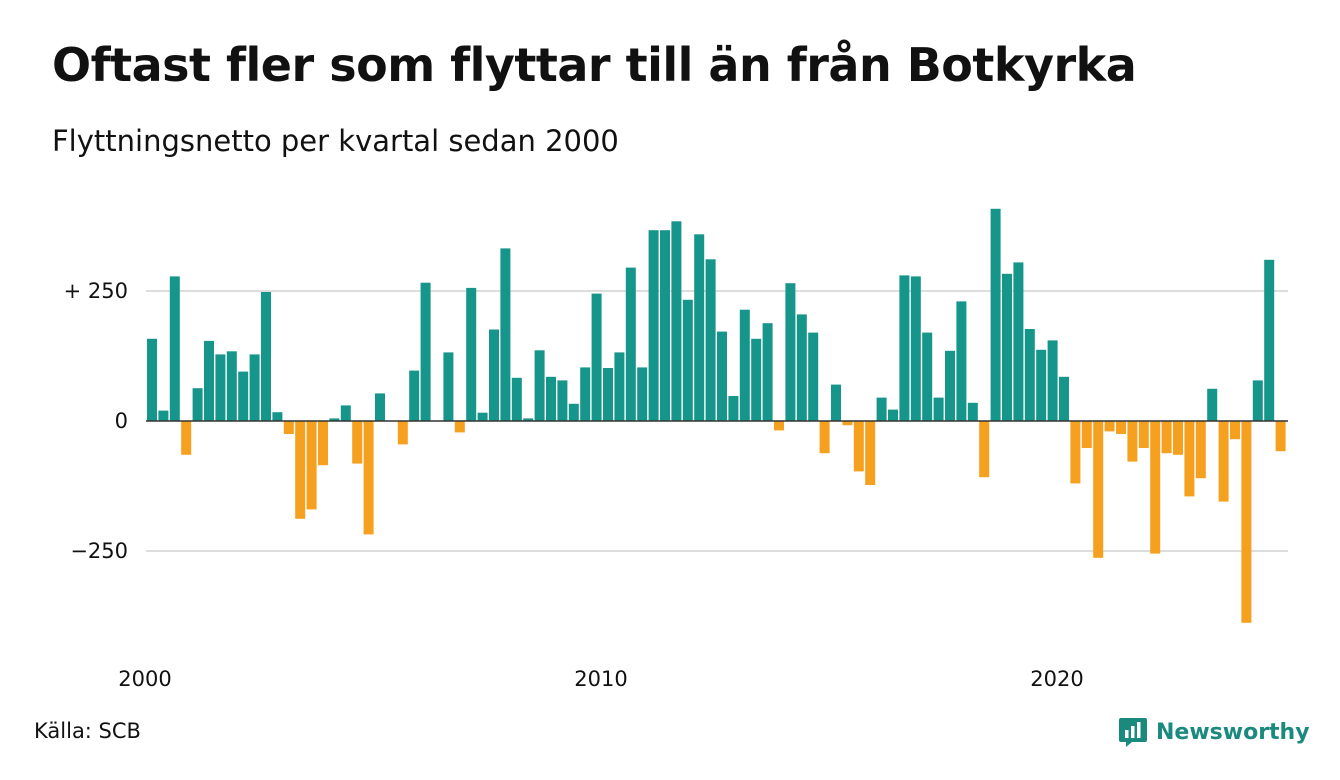 The width and height of the screenshot is (1340, 780). Describe the element at coordinates (1056, 679) in the screenshot. I see `x-tick-label-2: 2020` at that location.